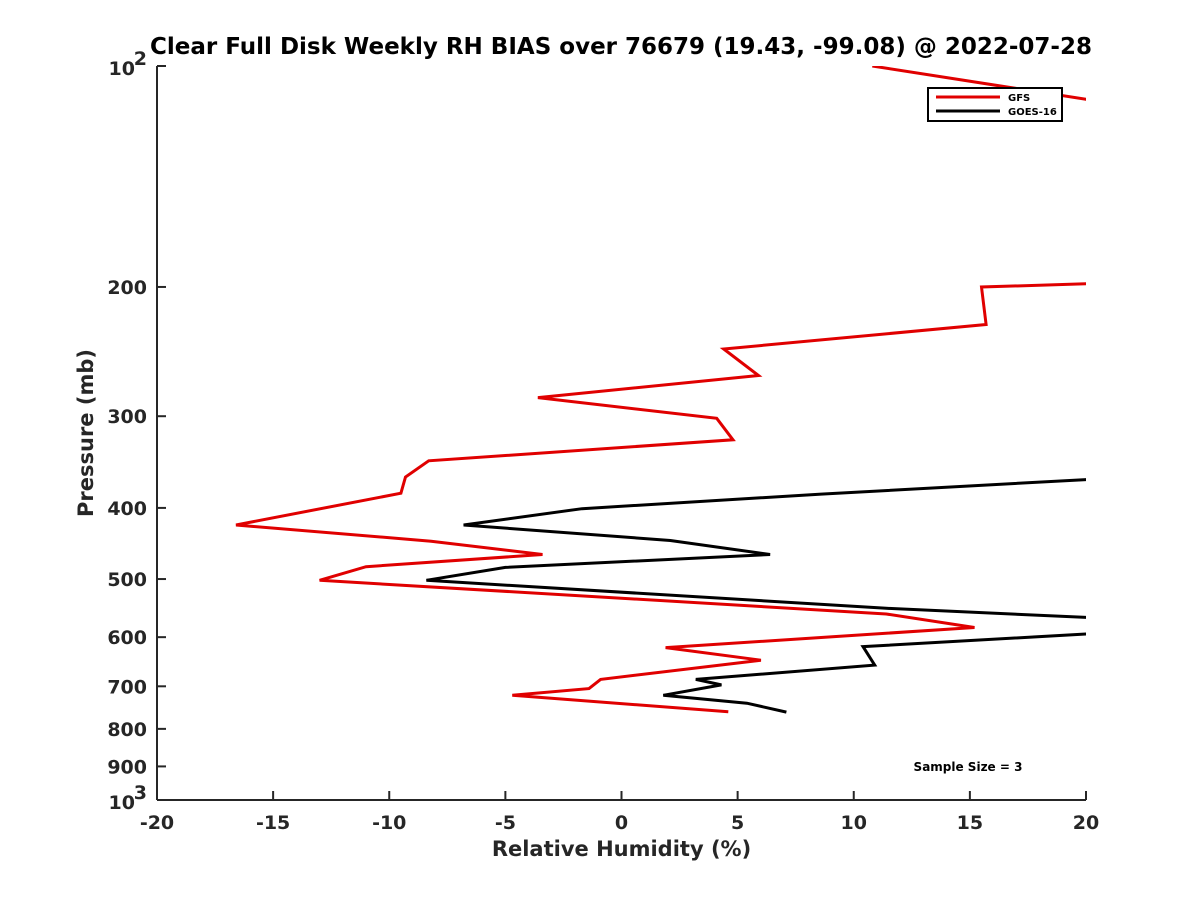 This screenshot has width=1200, height=900. I want to click on y-tick-label: 800, so click(127, 730).